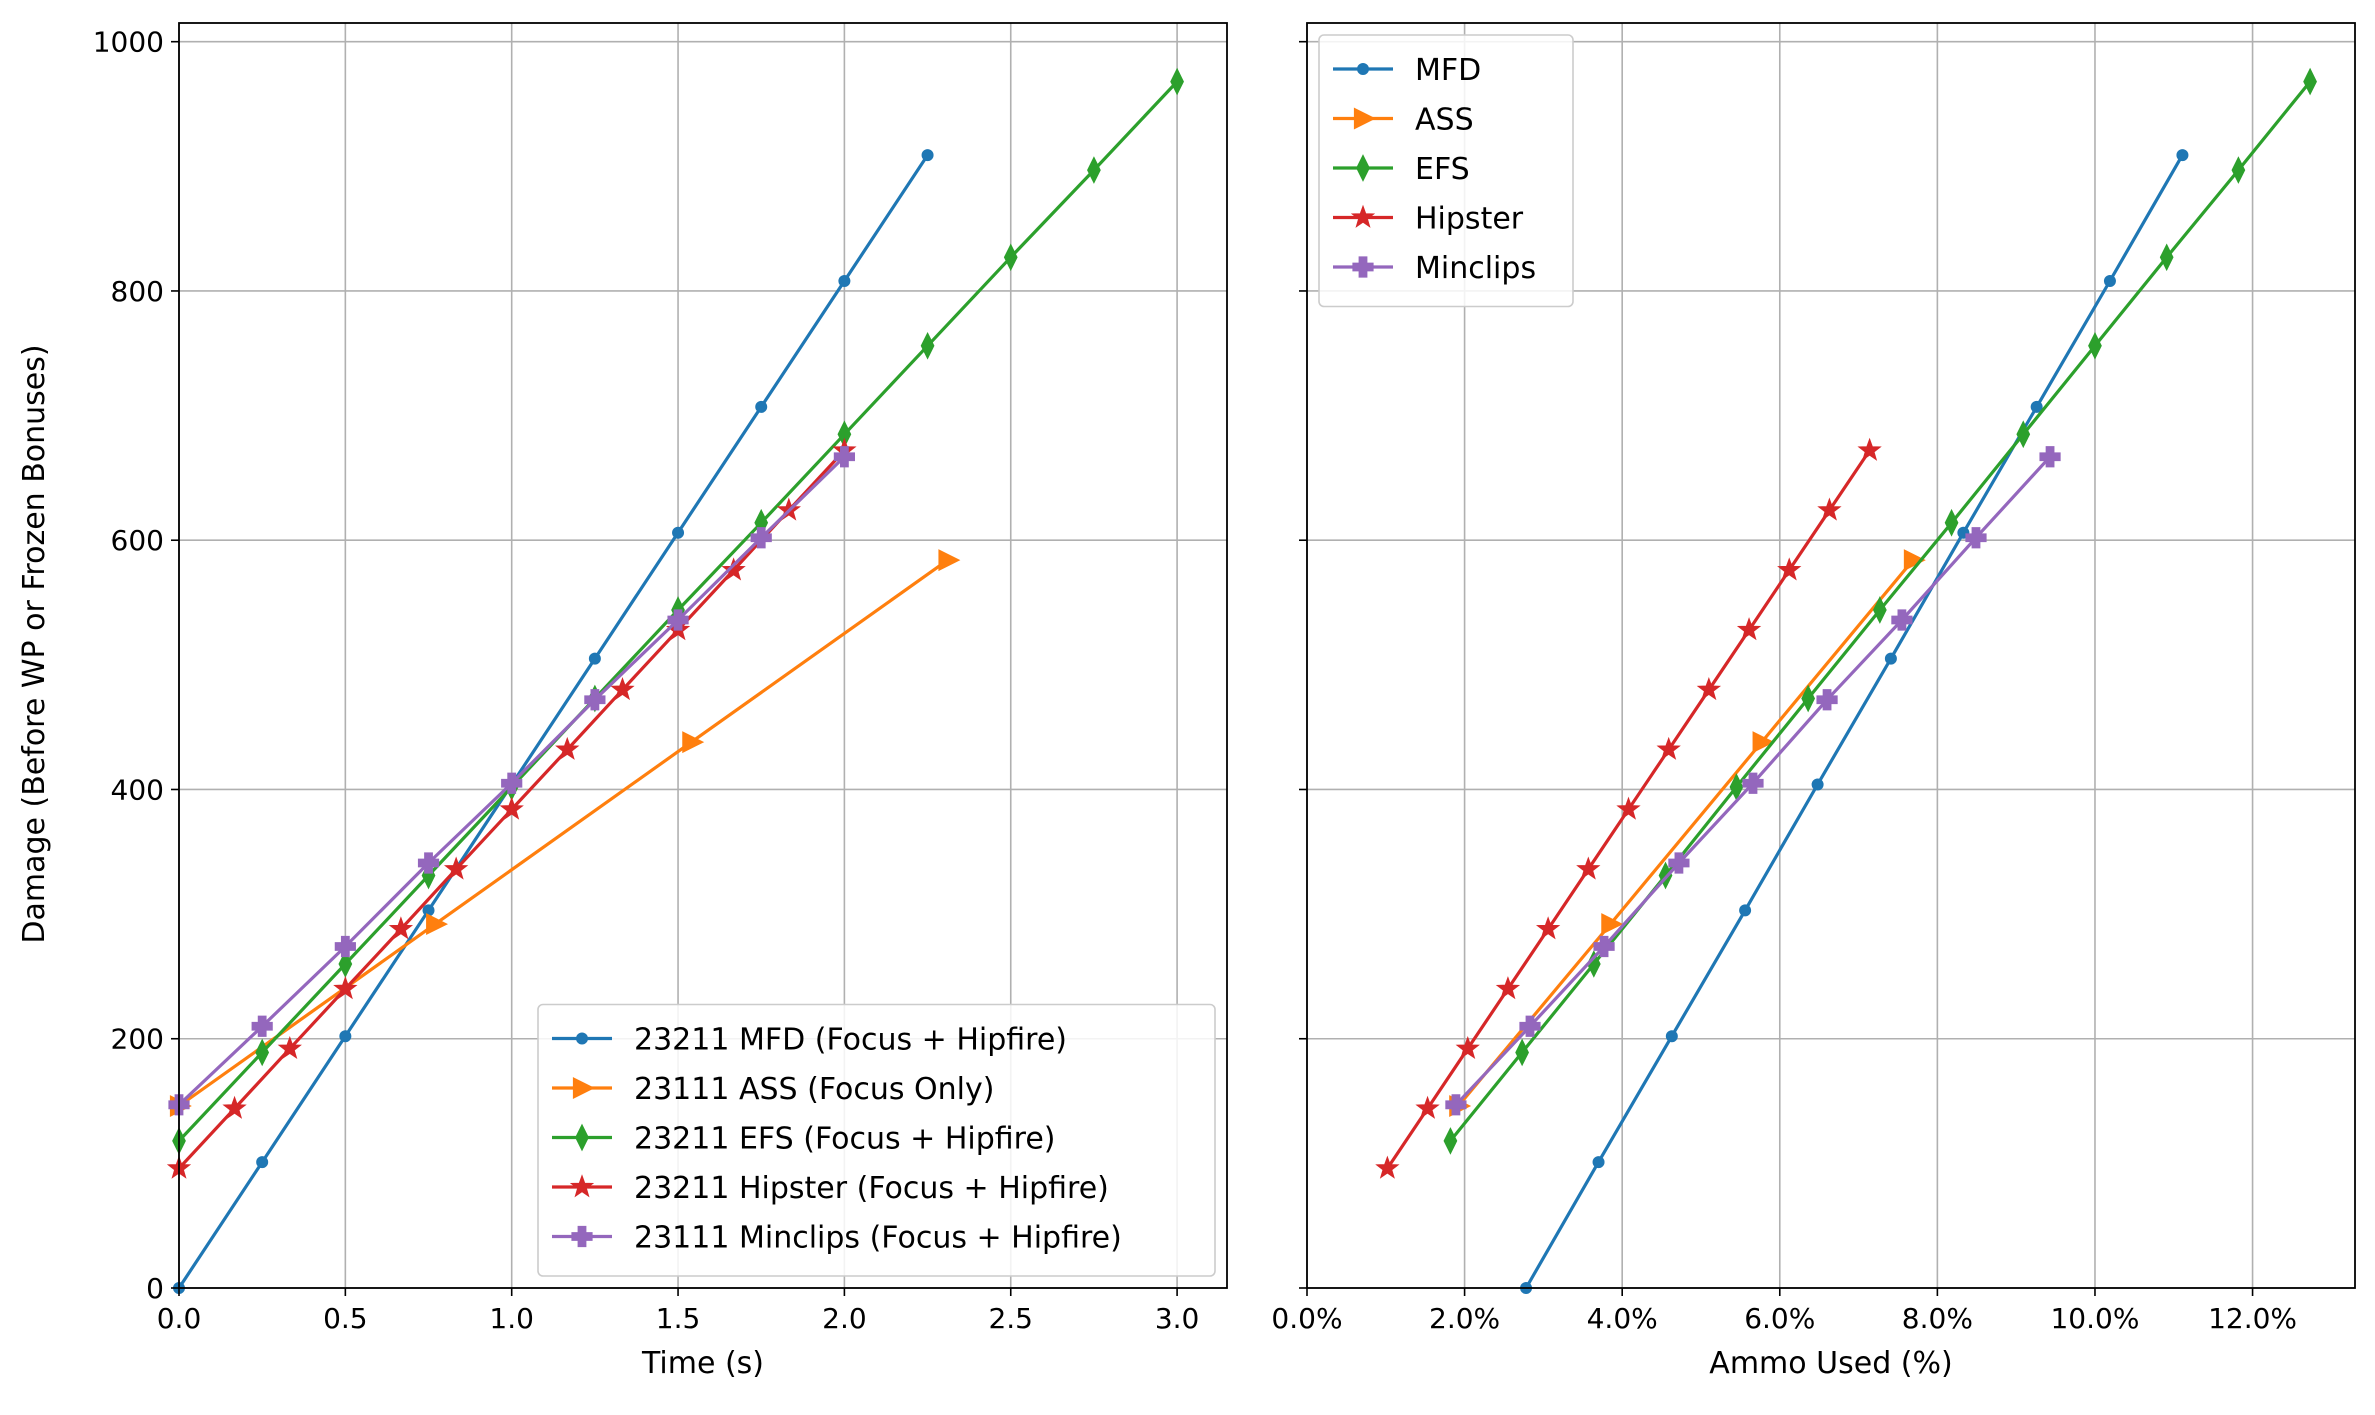 The image size is (2375, 1415). Describe the element at coordinates (2094, 1318) in the screenshot. I see `x-tick-label: 10.0%` at that location.